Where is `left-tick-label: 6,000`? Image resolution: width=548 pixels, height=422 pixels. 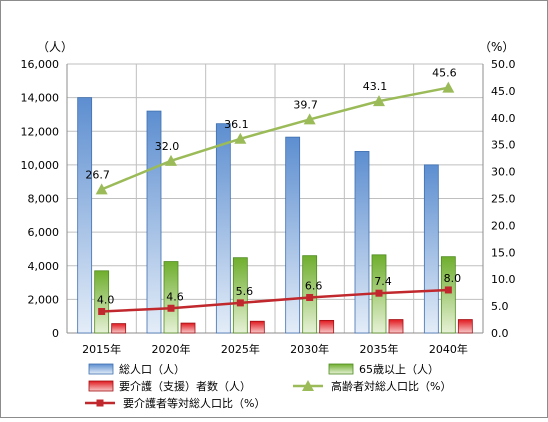
left-tick-label: 6,000 is located at coordinates (44, 232).